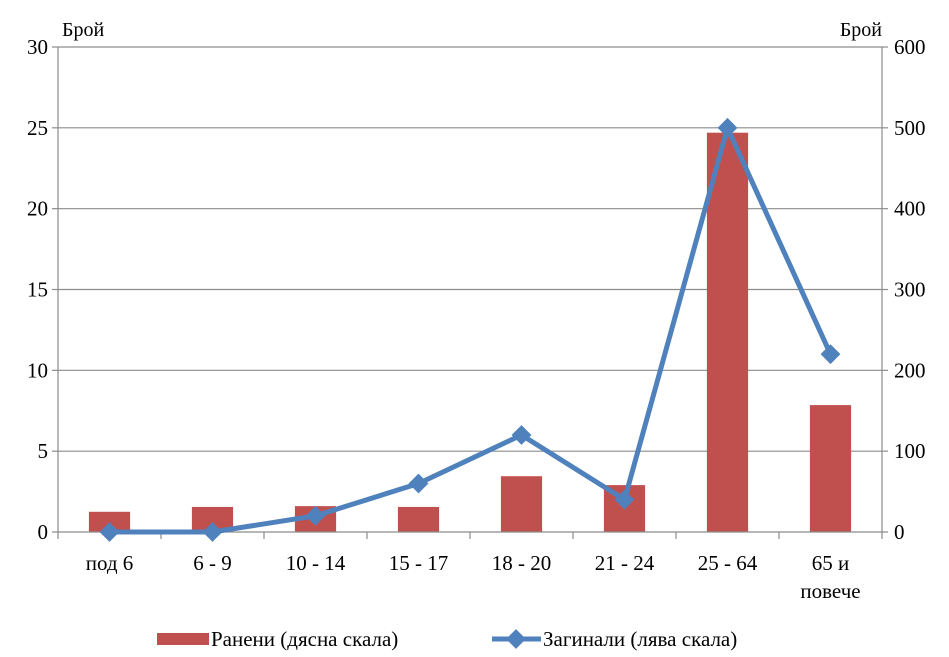  What do you see at coordinates (304, 639) in the screenshot?
I see `legend-bar-label: Ранени (дясна скала)` at bounding box center [304, 639].